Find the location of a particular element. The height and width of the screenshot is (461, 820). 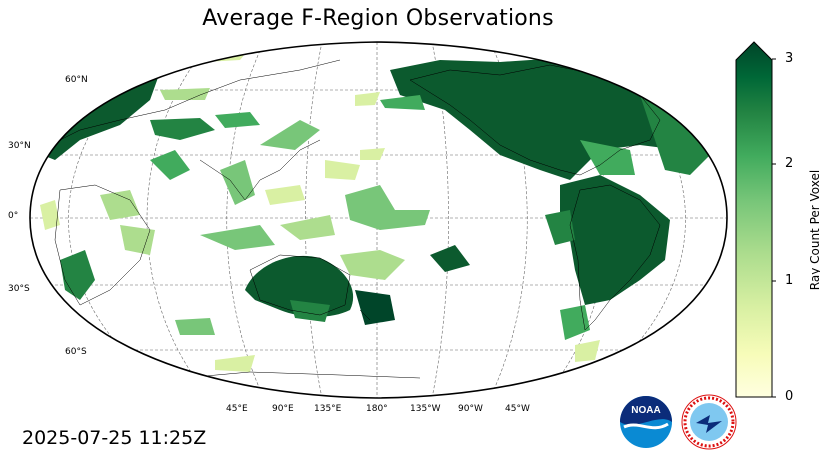

lon-label-45e: 45°E is located at coordinates (237, 409).